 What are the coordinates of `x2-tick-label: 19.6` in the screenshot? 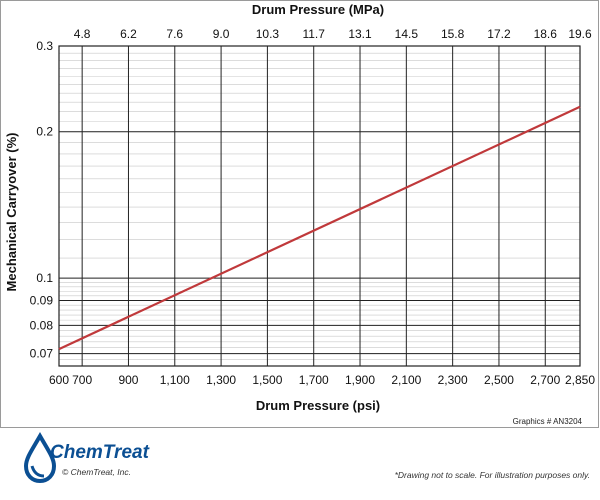 It's located at (580, 34).